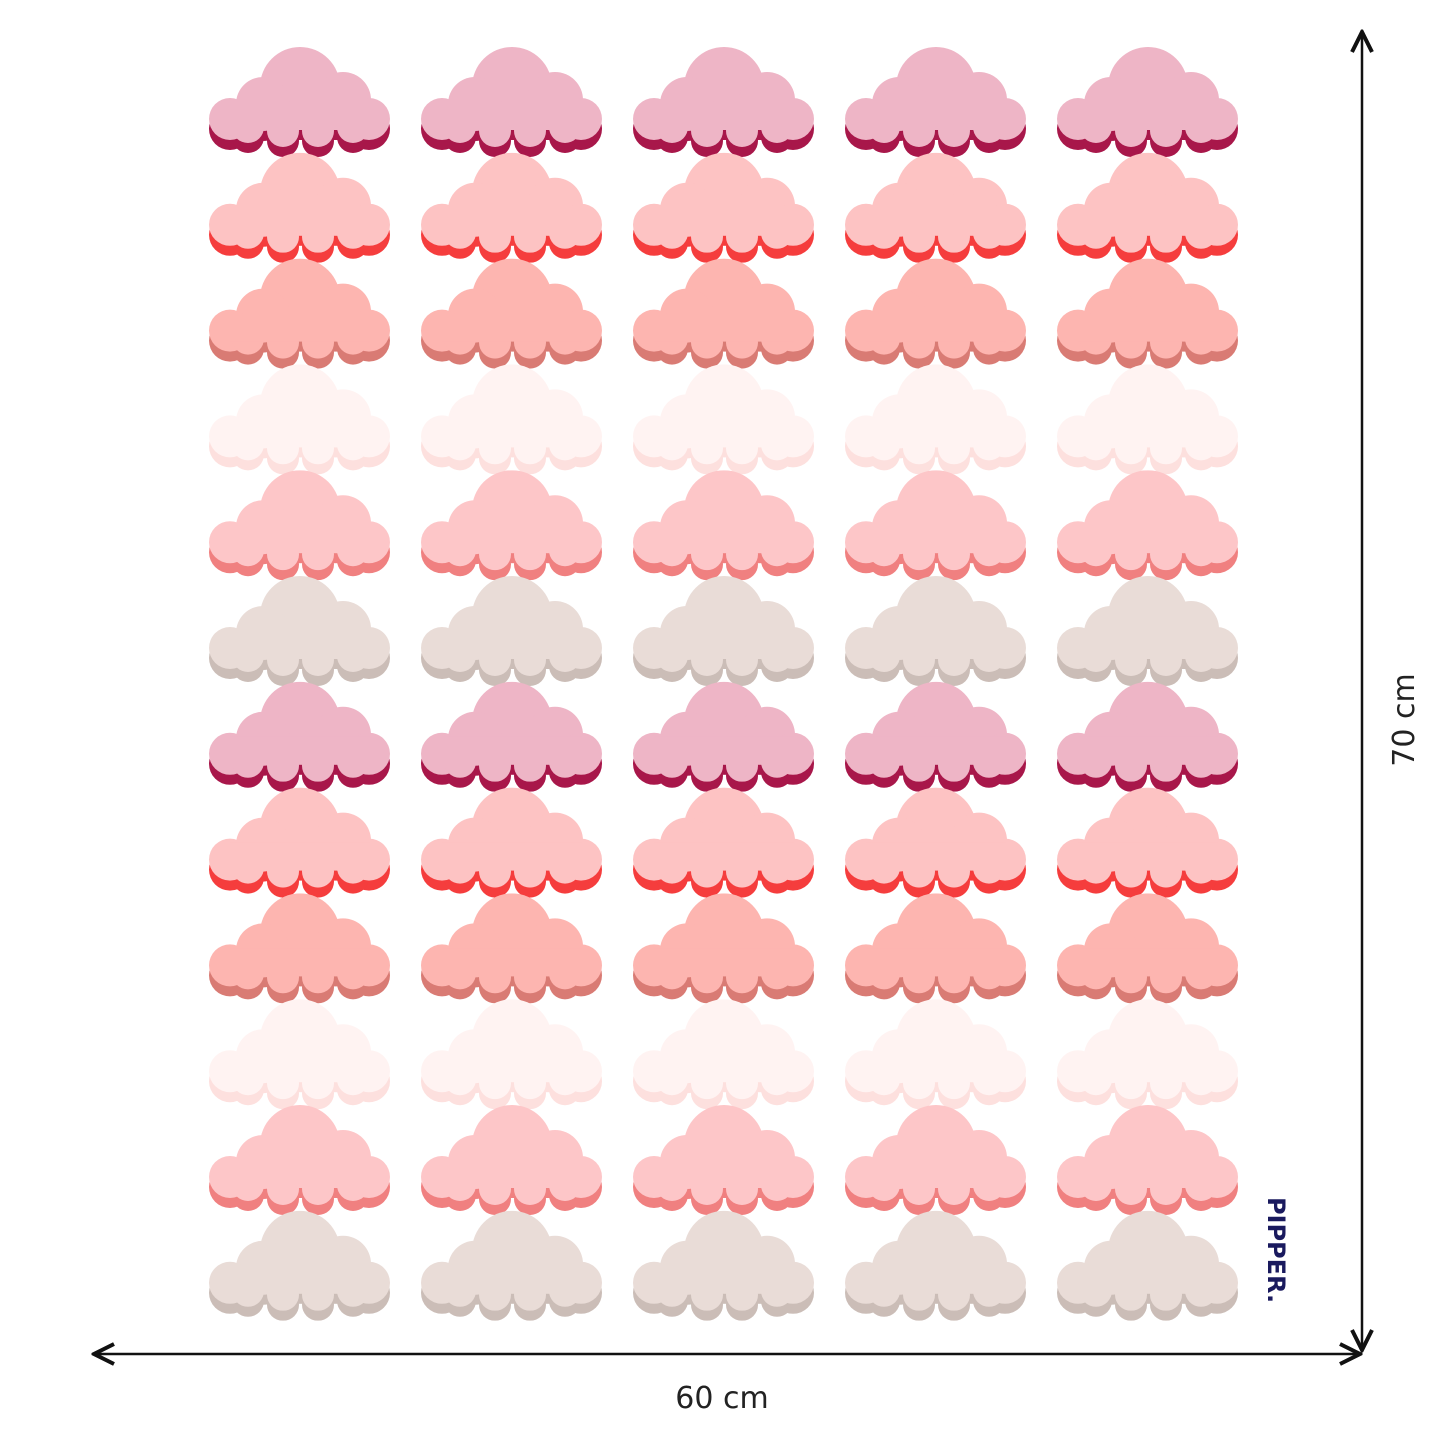 The image size is (1445, 1445). I want to click on height-label: 70 cm, so click(1404, 719).